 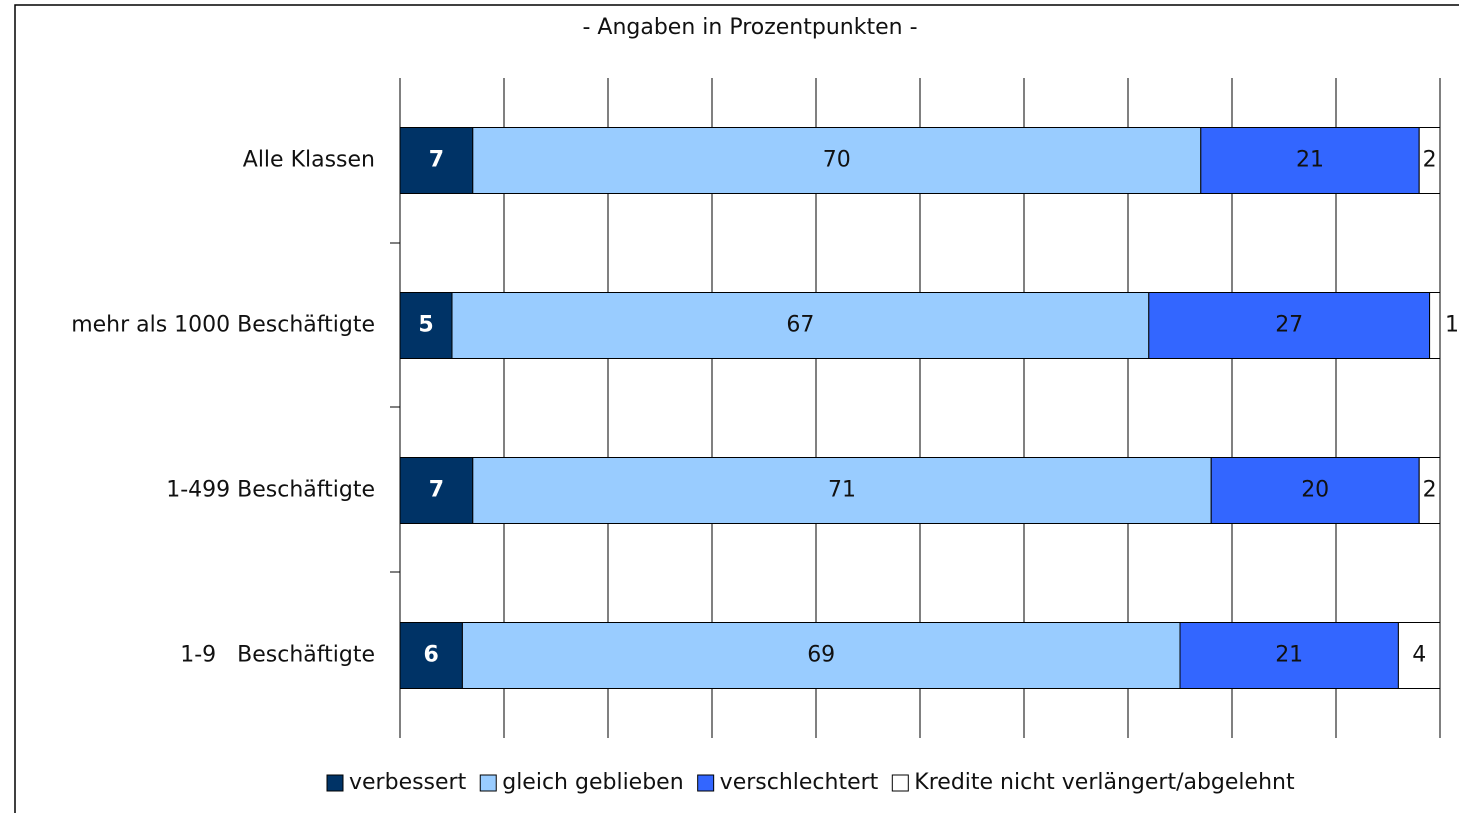 I want to click on data-label: 1, so click(x=1452, y=325).